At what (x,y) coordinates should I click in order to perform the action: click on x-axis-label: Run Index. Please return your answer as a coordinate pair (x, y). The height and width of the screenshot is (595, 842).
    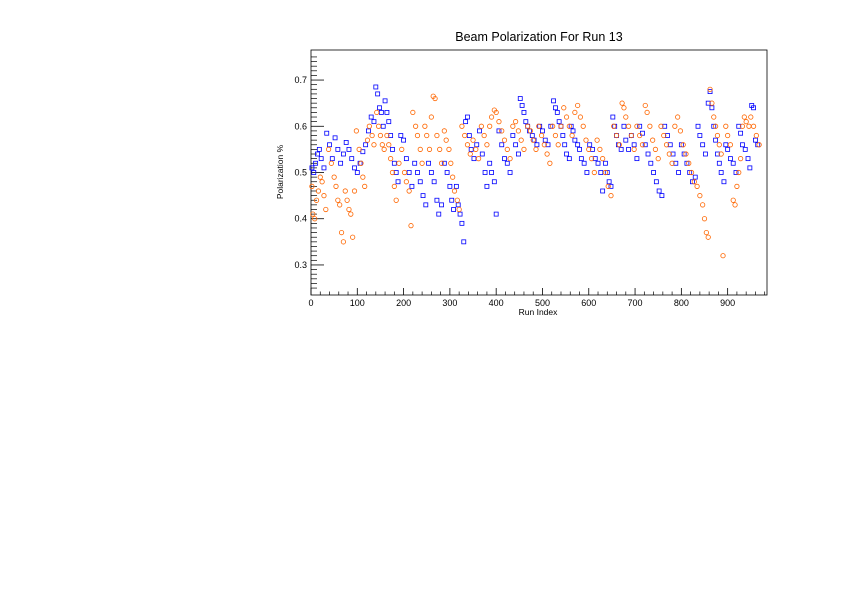
    Looking at the image, I should click on (538, 312).